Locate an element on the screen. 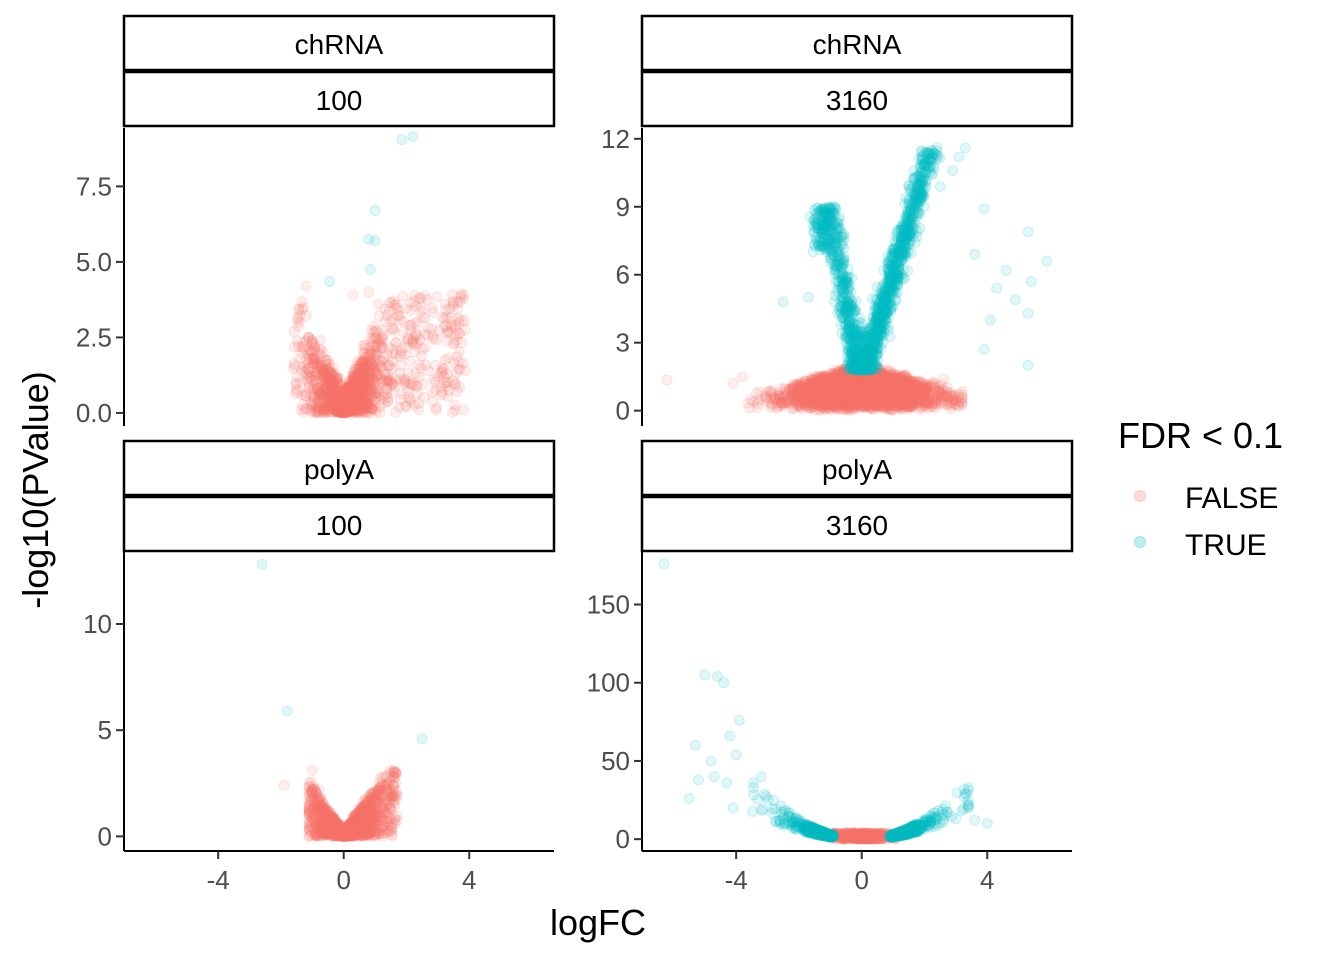 Image resolution: width=1344 pixels, height=960 pixels. strip-bottom-label: 3160 is located at coordinates (857, 100).